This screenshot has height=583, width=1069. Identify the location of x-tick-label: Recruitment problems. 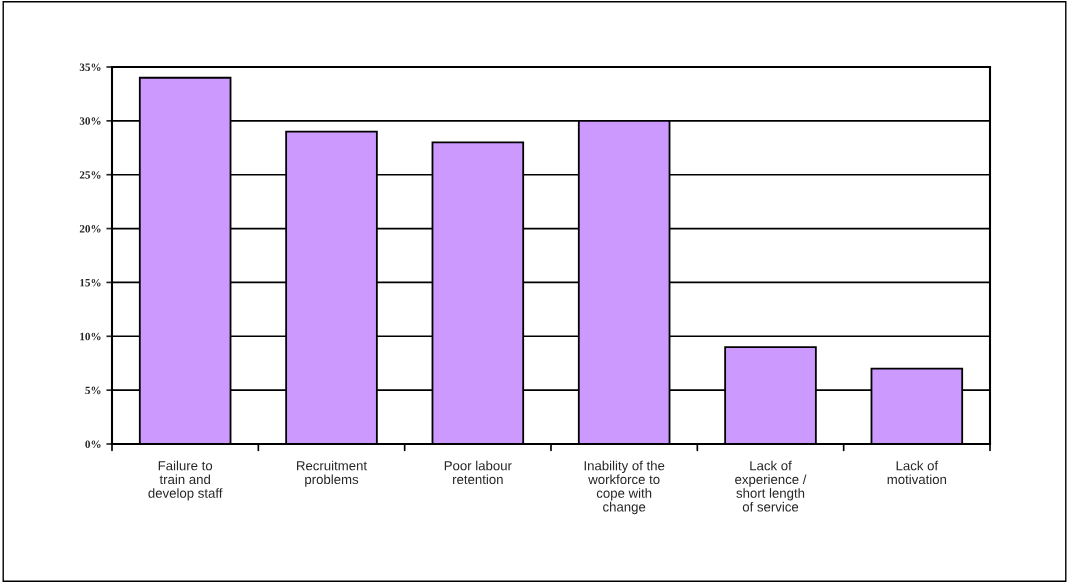
(332, 473).